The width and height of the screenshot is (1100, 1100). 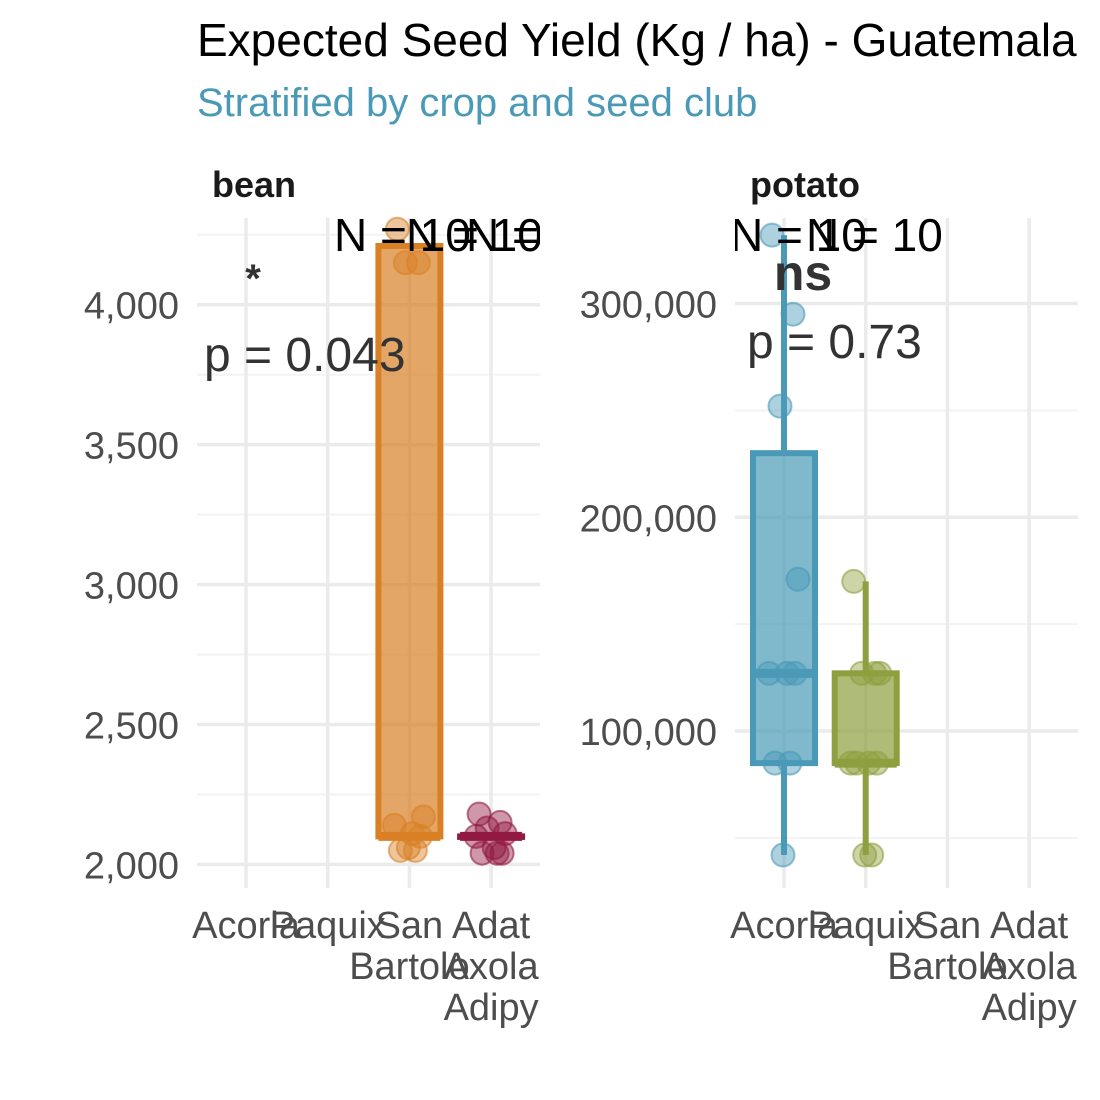 I want to click on y-tick-label: 200,000, so click(x=648, y=519).